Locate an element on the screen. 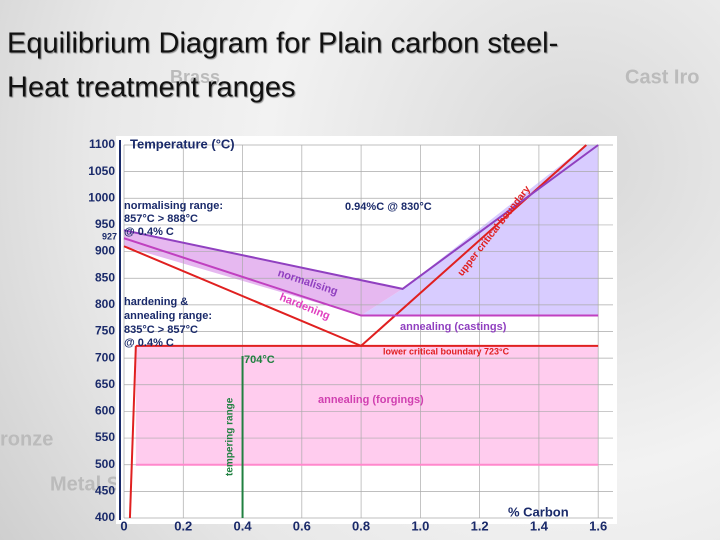  y-tick-label: 900 is located at coordinates (105, 251).